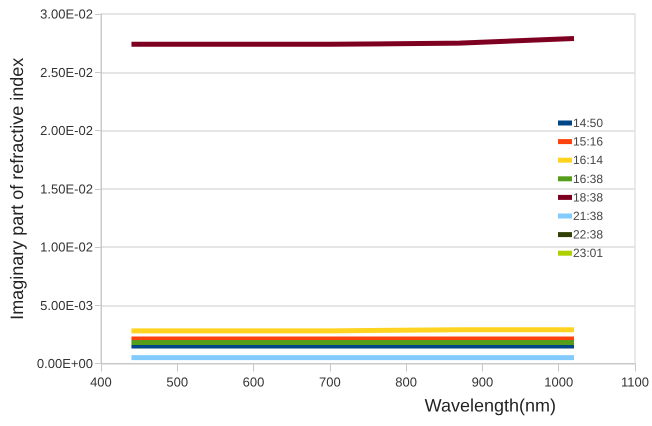  Describe the element at coordinates (177, 382) in the screenshot. I see `x-tick-label: 500` at that location.